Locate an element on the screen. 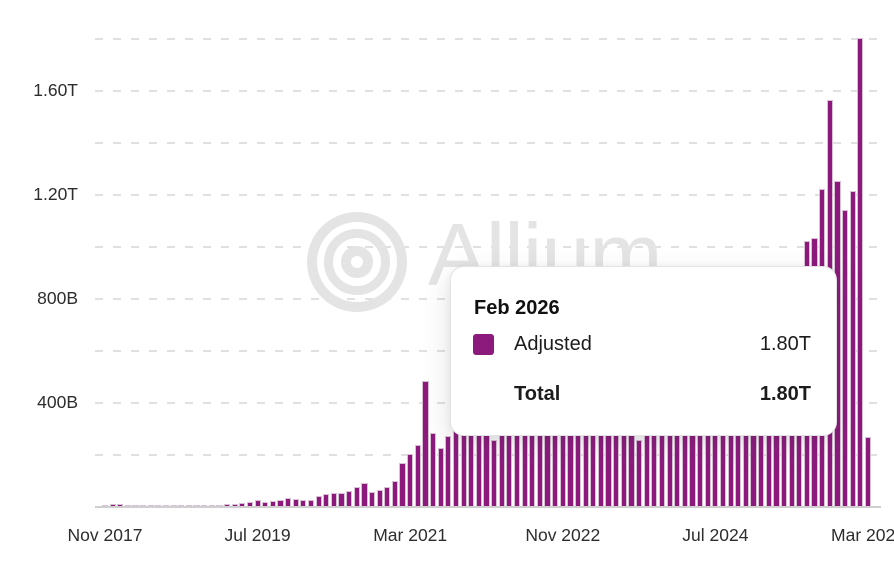  x-axis-tick-label: Mar 2021 is located at coordinates (410, 535).